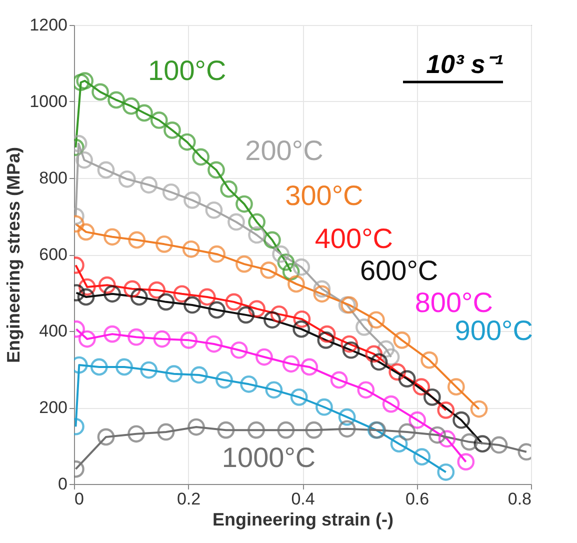 This screenshot has height=543, width=577. What do you see at coordinates (63, 484) in the screenshot?
I see `y-tick-label: 0` at bounding box center [63, 484].